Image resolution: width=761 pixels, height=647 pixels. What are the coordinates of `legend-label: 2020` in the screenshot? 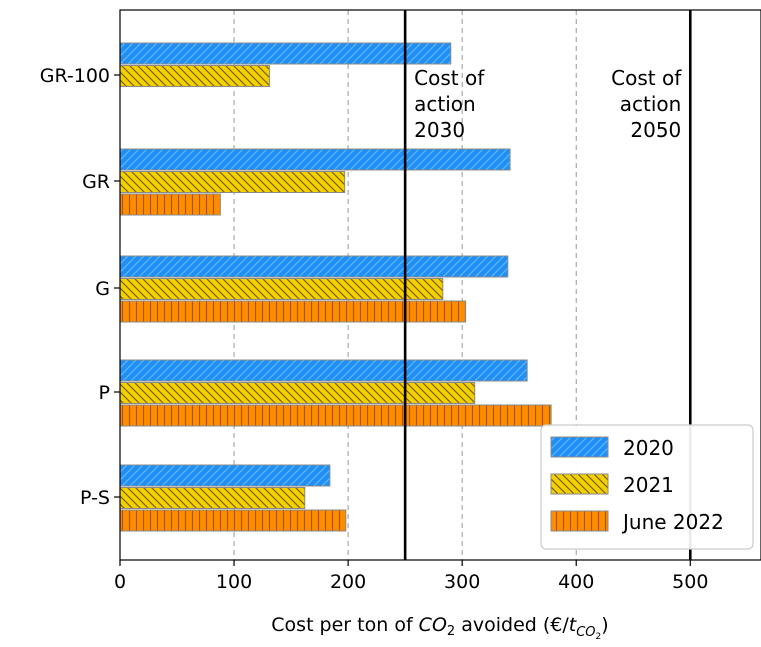 It's located at (648, 448).